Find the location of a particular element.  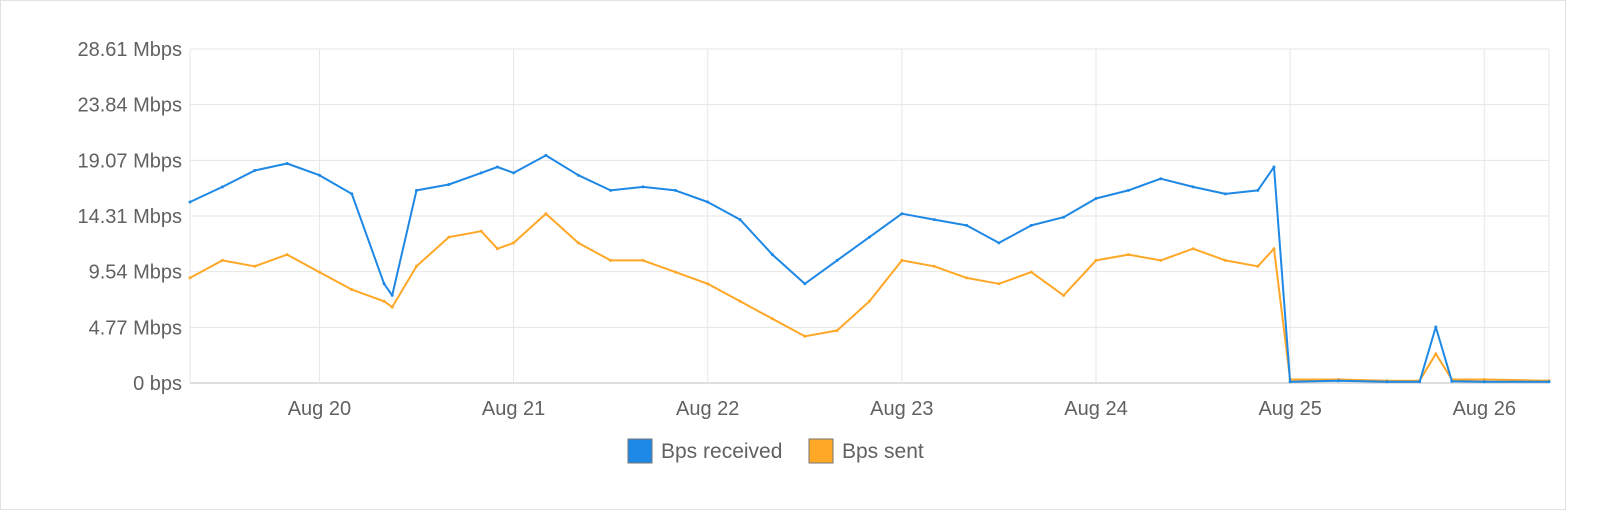

y-tick-label: 4.77 Mbps is located at coordinates (135, 328).